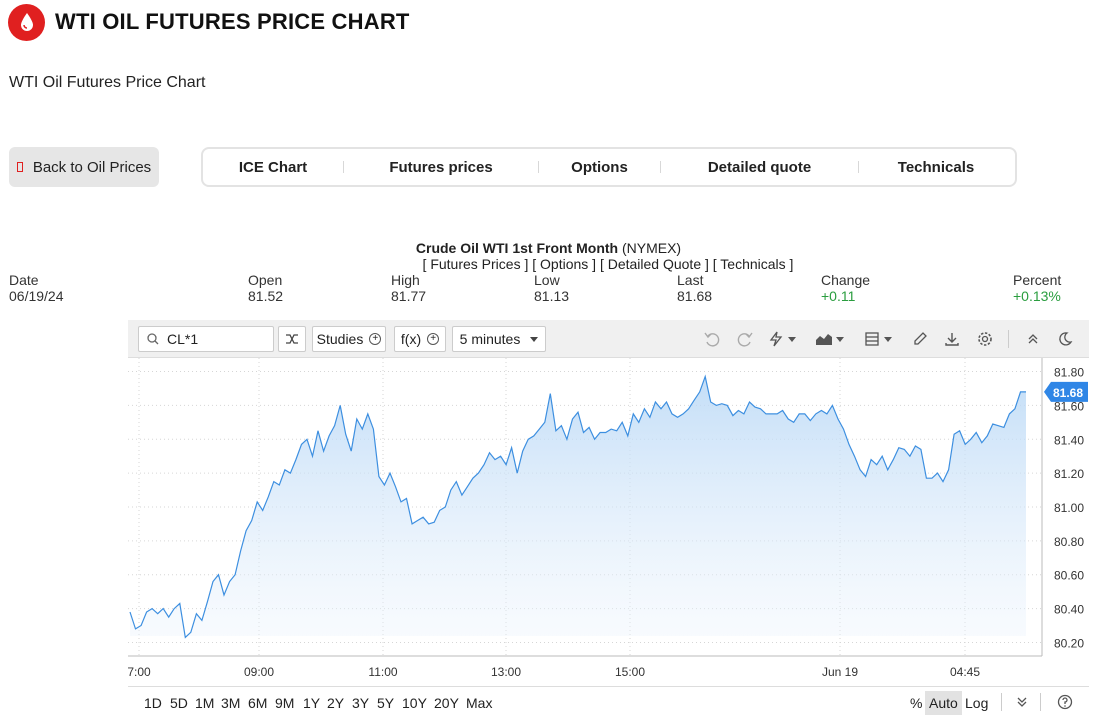  Describe the element at coordinates (840, 672) in the screenshot. I see `x-tick-label: Jun 19` at that location.